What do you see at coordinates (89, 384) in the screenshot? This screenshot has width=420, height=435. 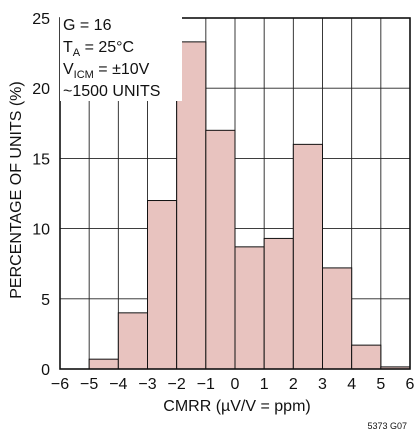 I see `x-tick-label: −5` at bounding box center [89, 384].